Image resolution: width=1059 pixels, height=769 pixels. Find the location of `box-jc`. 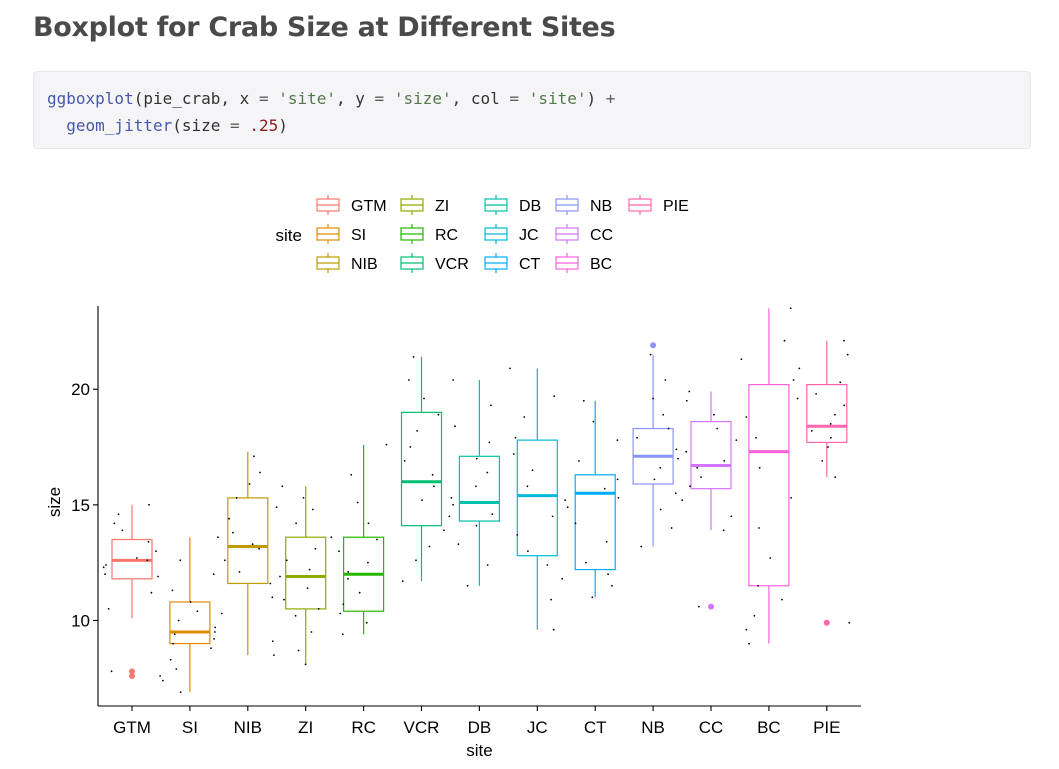

box-jc is located at coordinates (537, 498).